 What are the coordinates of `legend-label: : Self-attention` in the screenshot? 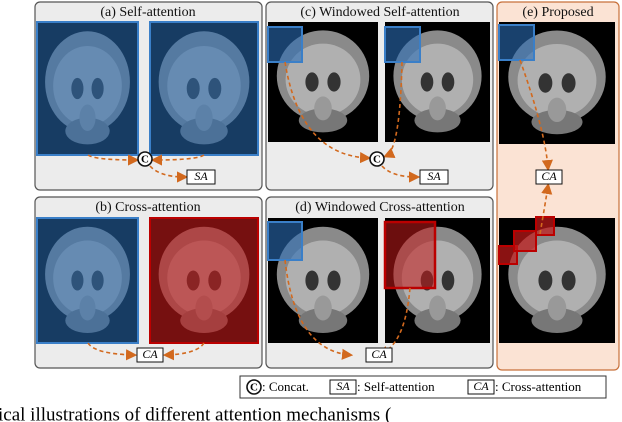 It's located at (396, 386).